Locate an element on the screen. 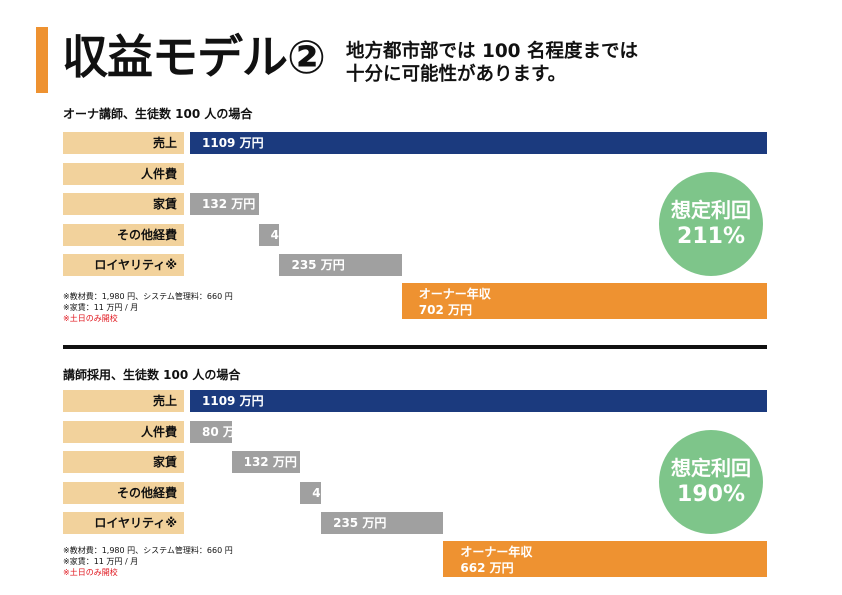 The width and height of the screenshot is (842, 595). chart-1-bar-value-label: 132 万円 is located at coordinates (229, 204).